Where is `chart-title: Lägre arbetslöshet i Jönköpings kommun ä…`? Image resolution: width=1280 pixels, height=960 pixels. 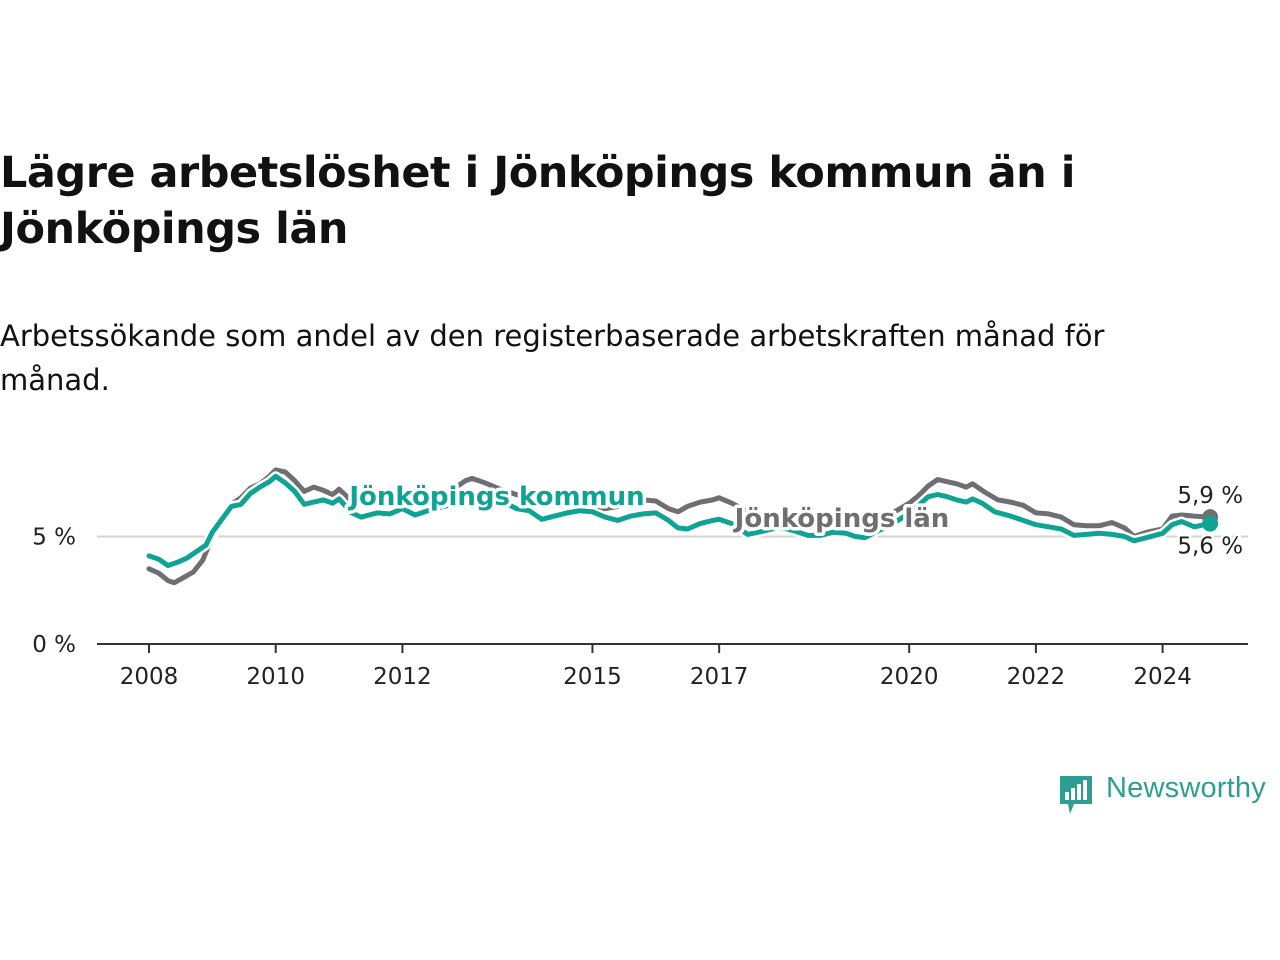
chart-title: Lägre arbetslöshet i Jönköpings kommun ä… is located at coordinates (537, 201).